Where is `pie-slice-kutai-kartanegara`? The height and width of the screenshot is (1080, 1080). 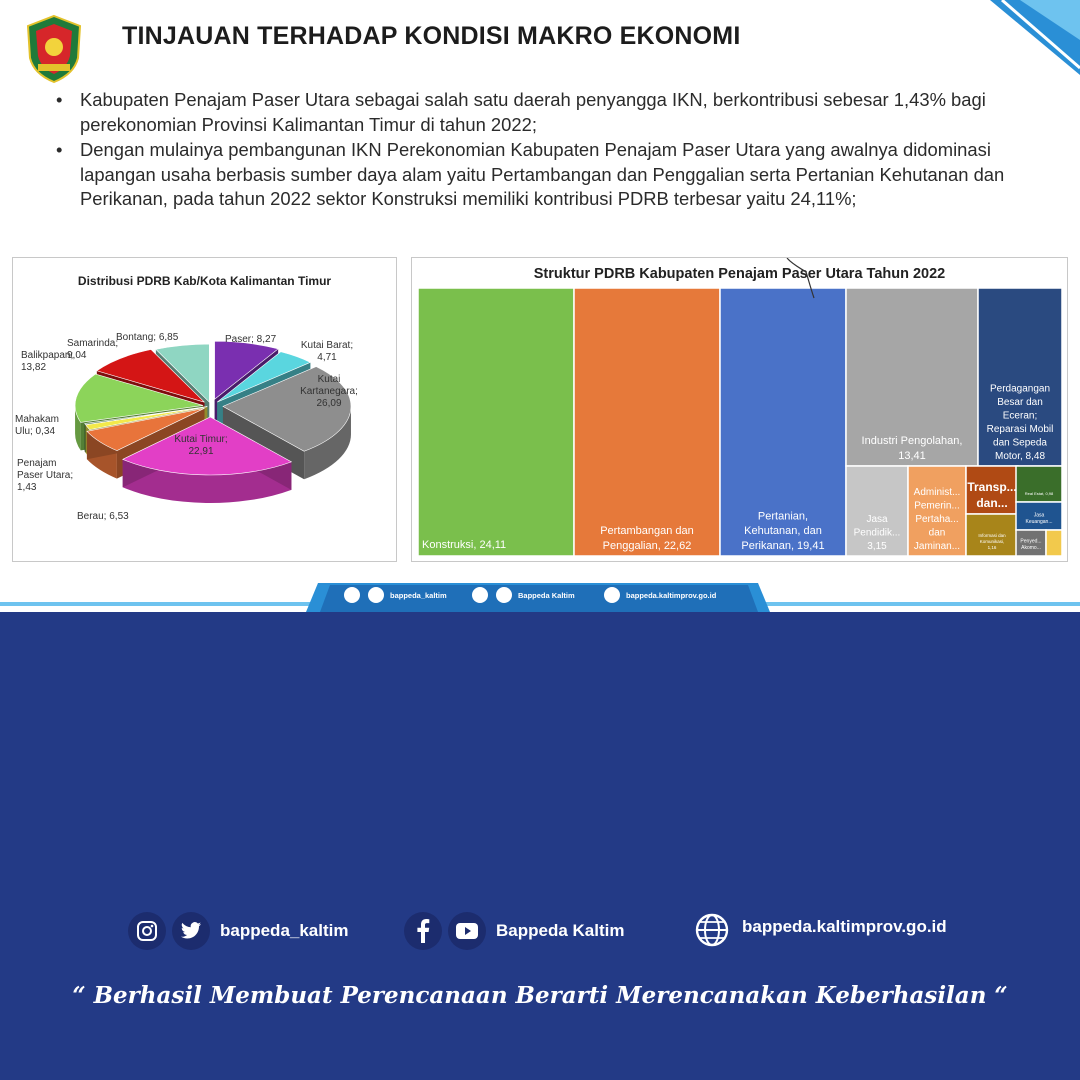 pie-slice-kutai-kartanegara is located at coordinates (287, 409).